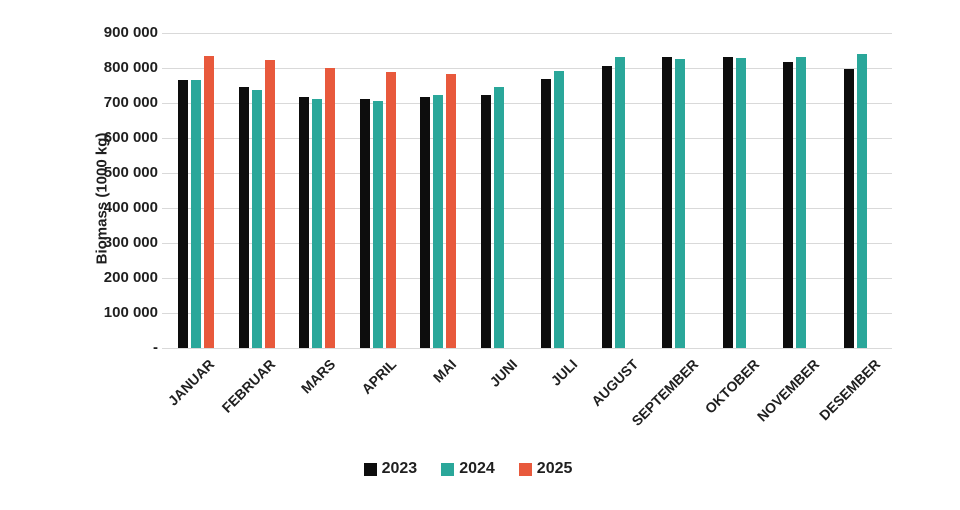  I want to click on bar-group-november, so click(801, 190).